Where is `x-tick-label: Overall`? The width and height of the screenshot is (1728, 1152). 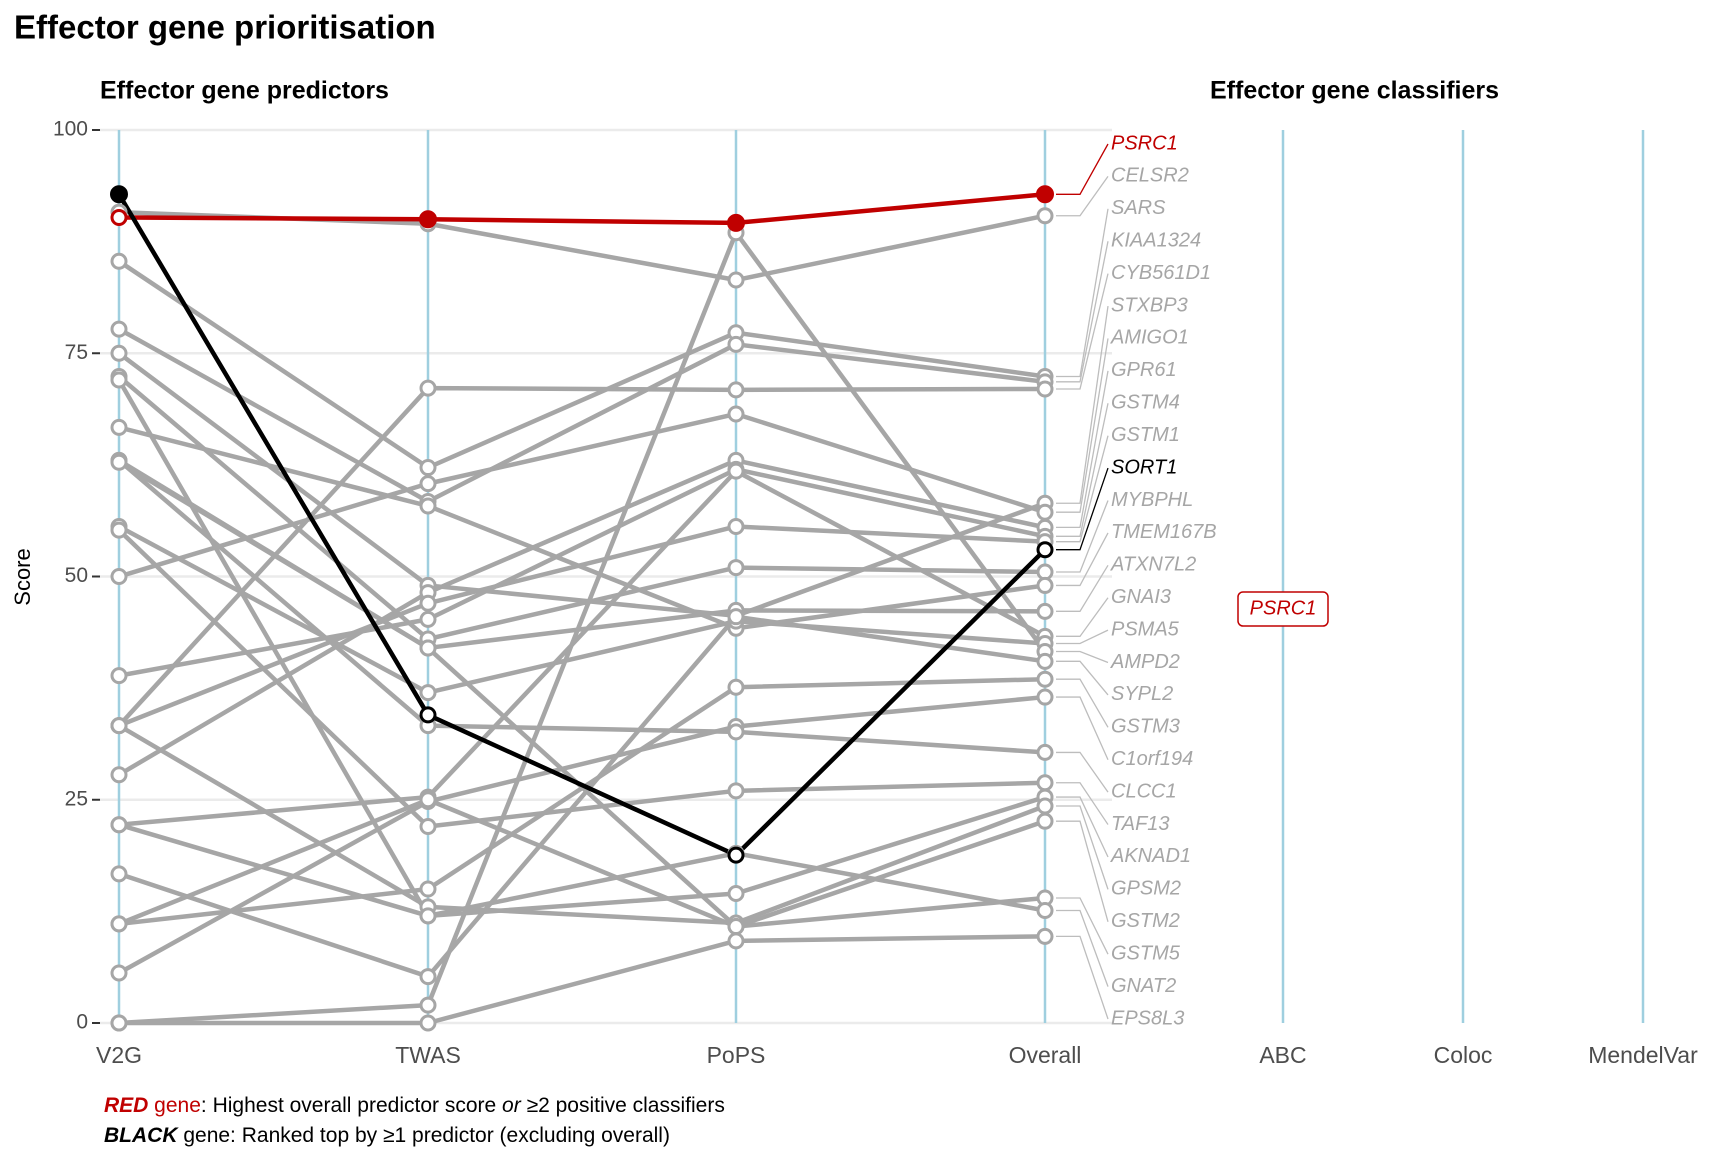
x-tick-label: Overall is located at coordinates (1045, 1055).